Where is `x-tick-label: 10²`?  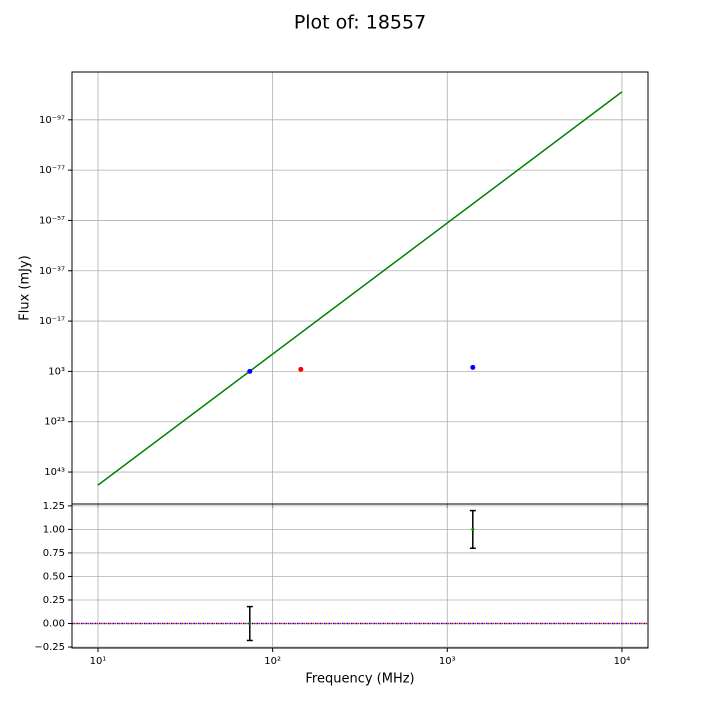 x-tick-label: 10² is located at coordinates (272, 661).